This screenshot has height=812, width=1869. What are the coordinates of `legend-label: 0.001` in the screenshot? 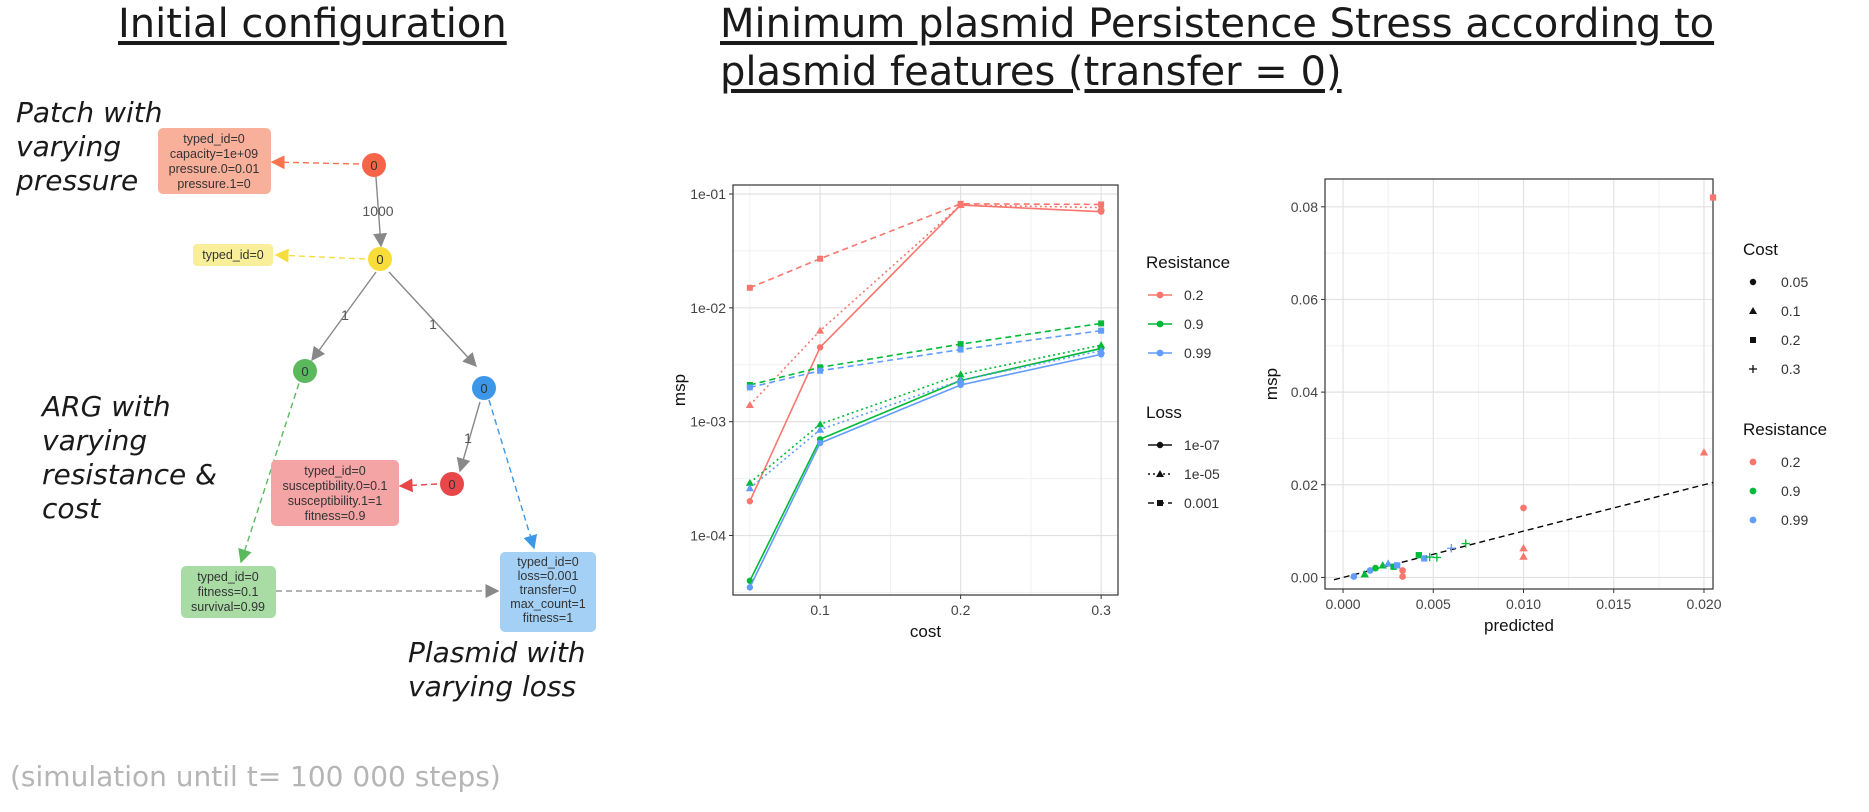 It's located at (1201, 503).